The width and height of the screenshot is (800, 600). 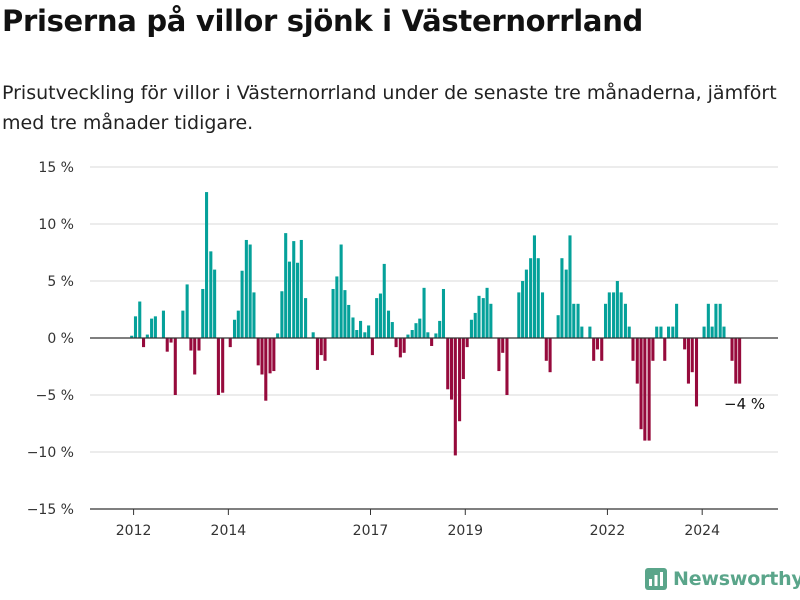 What do you see at coordinates (744, 404) in the screenshot?
I see `latest-value-annotation: −4 %` at bounding box center [744, 404].